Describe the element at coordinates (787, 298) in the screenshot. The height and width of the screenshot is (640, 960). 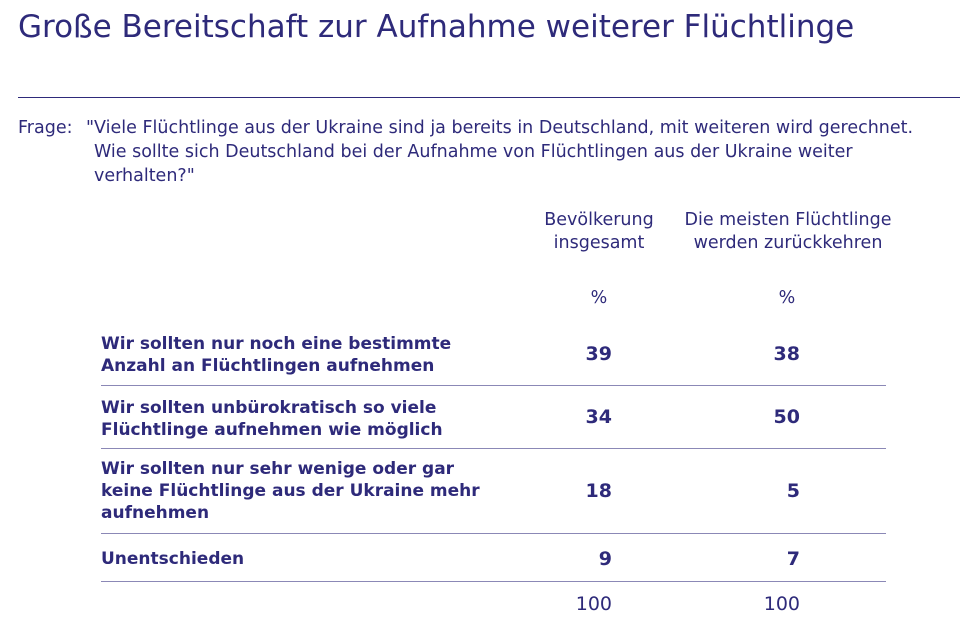
I see `column-unit-return: %` at that location.